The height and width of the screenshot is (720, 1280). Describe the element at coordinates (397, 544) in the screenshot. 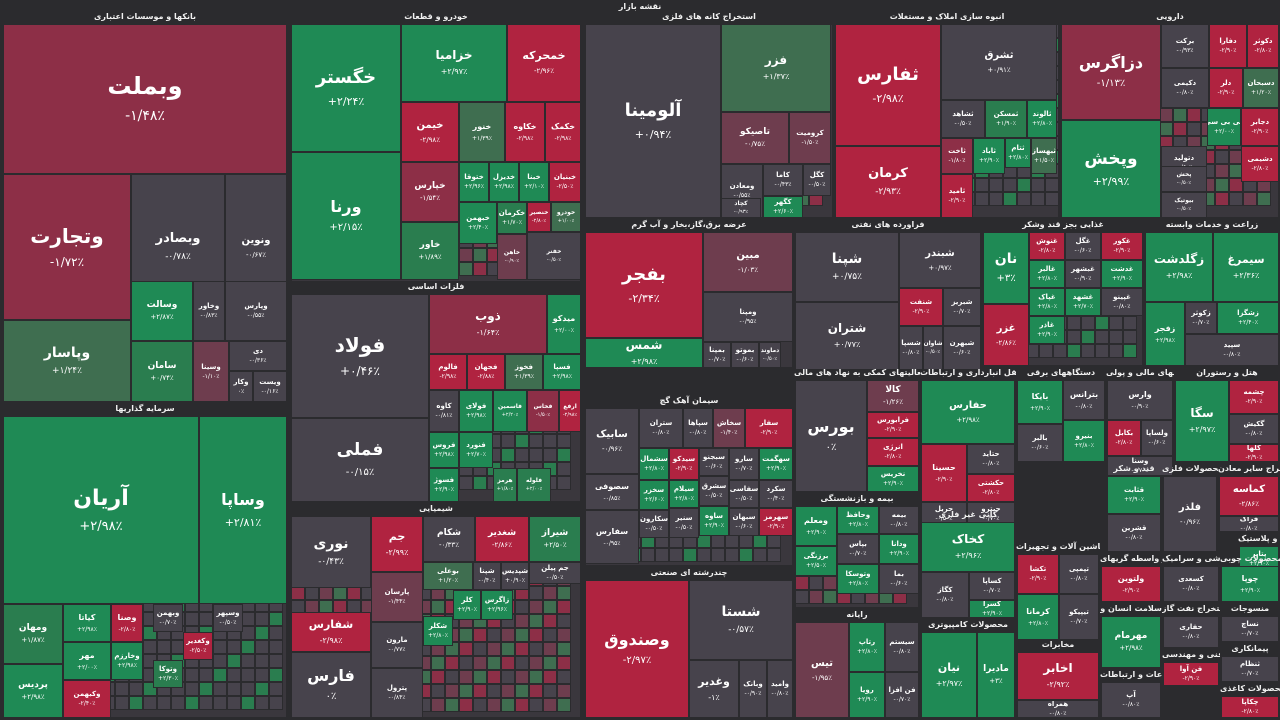

I see `stock-tile: جم -۲/۹۹٪` at that location.